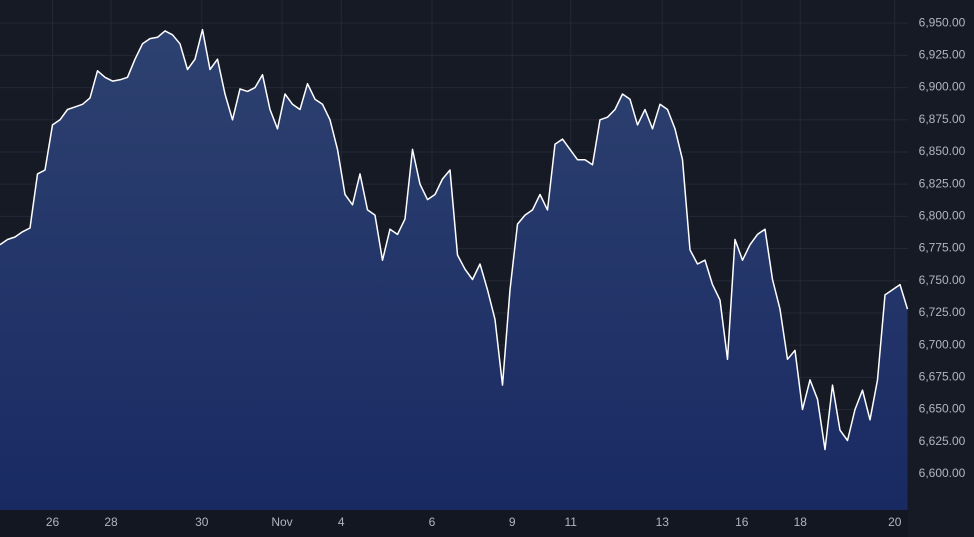  I want to click on y-tick-label: 6,900.00, so click(942, 87).